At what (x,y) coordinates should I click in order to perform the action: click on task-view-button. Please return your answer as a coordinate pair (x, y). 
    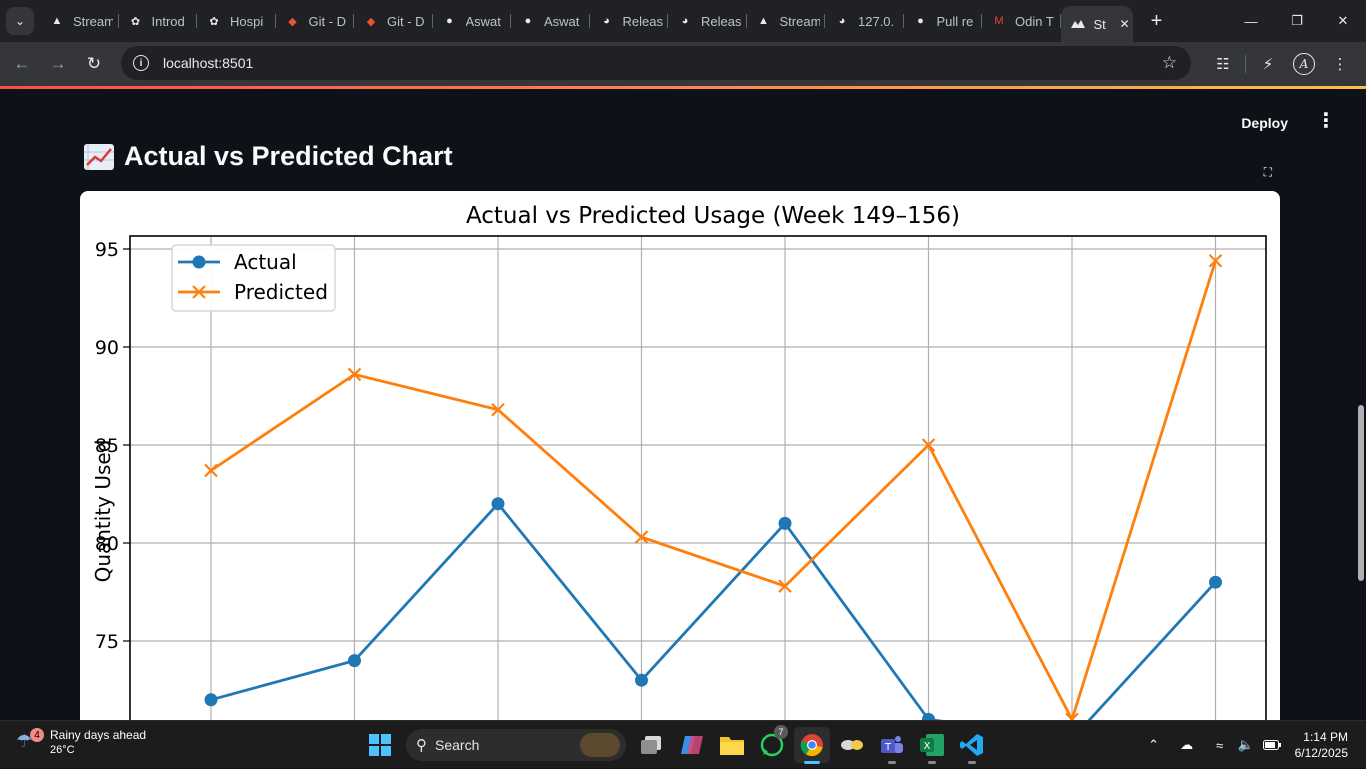
    Looking at the image, I should click on (652, 745).